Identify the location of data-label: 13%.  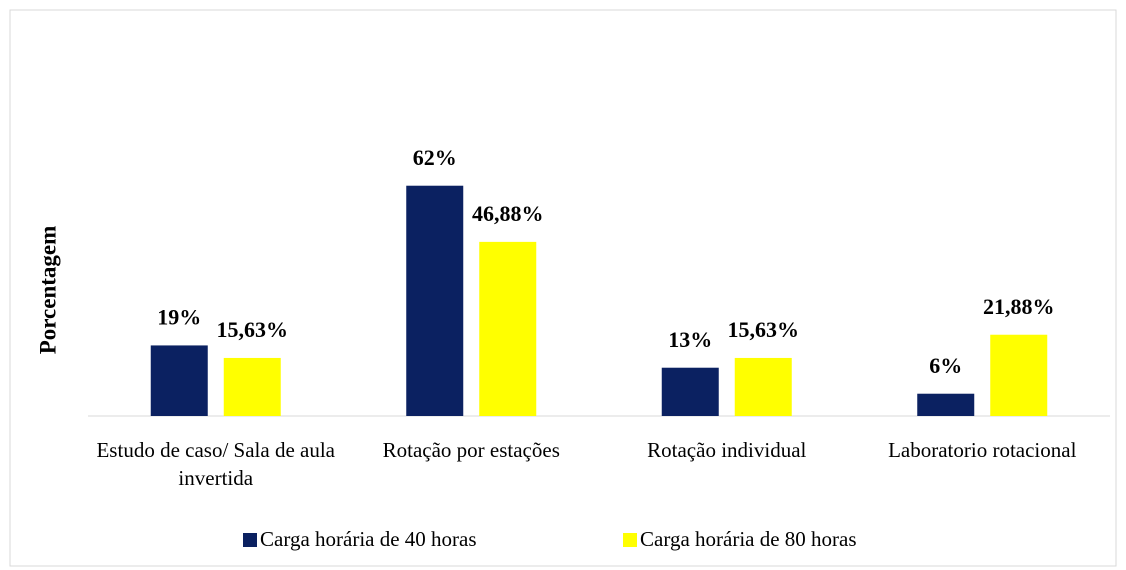
(690, 339).